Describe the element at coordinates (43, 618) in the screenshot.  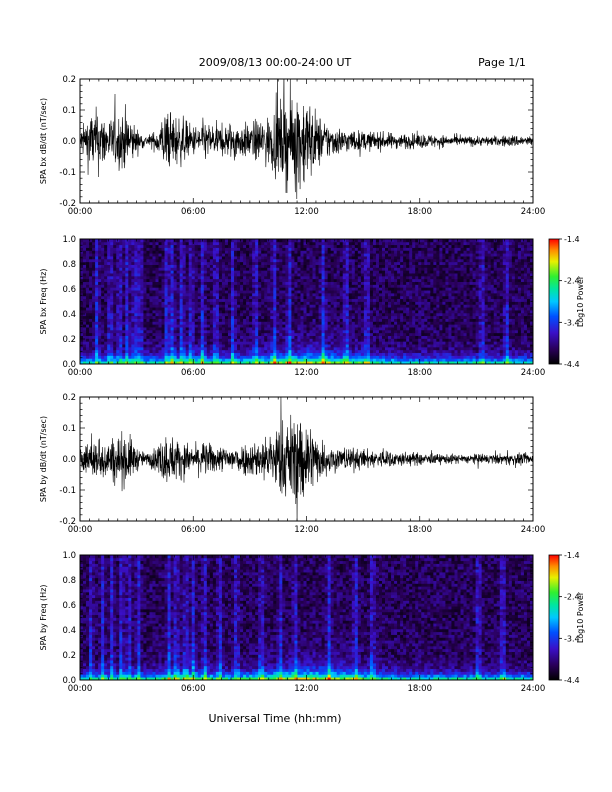
I see `y-axis-label: SPA by Freq (Hz)` at that location.